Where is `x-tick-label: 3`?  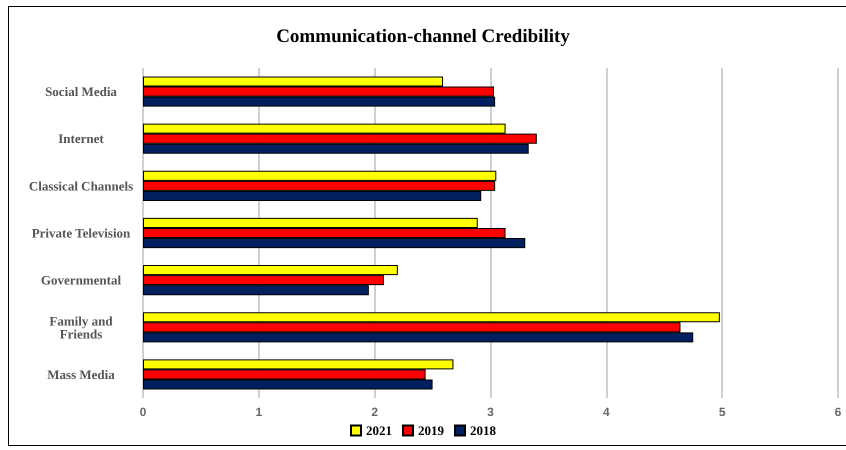
x-tick-label: 3 is located at coordinates (490, 412).